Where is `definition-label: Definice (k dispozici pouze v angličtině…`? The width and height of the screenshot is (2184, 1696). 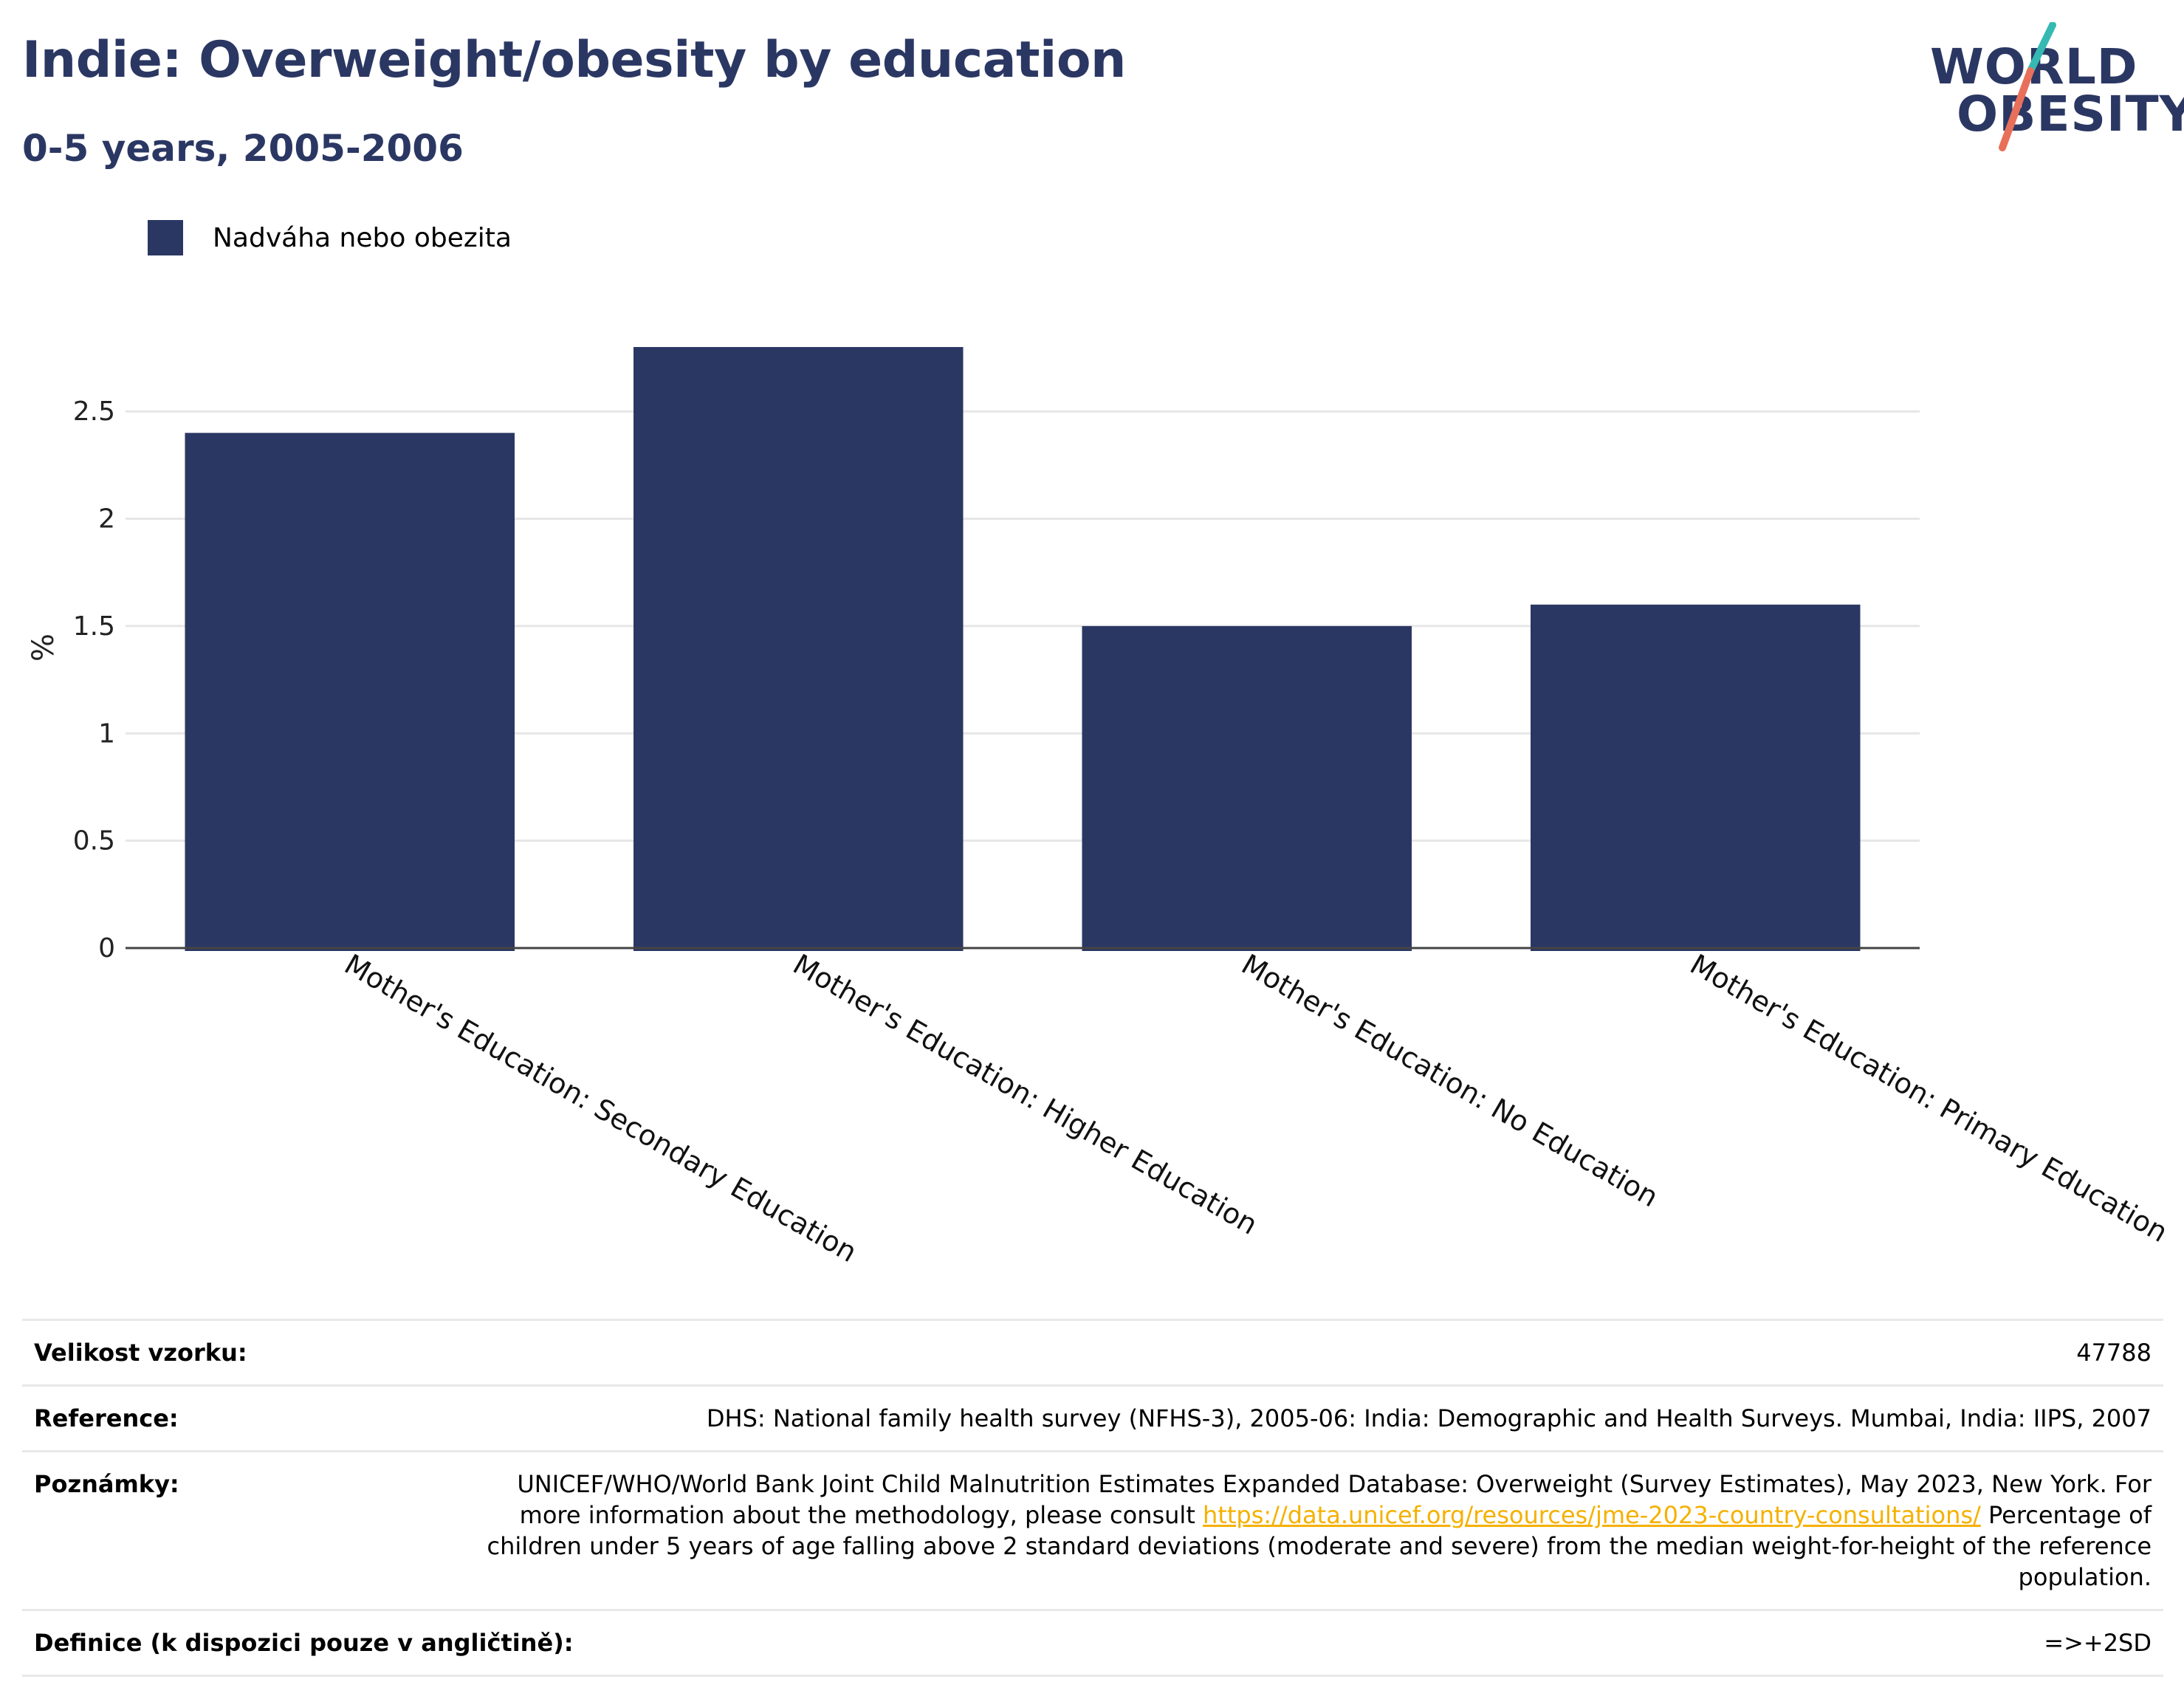
definition-label: Definice (k dispozici pouze v angličtině… is located at coordinates (304, 1643).